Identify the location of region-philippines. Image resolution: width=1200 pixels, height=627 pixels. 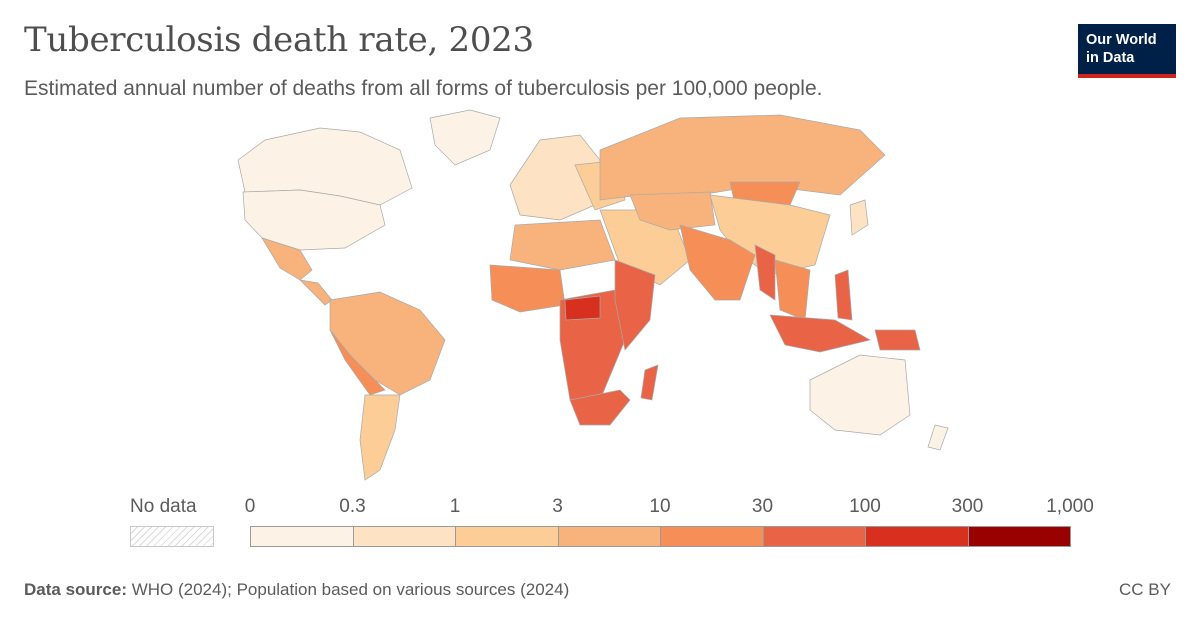
(843, 295).